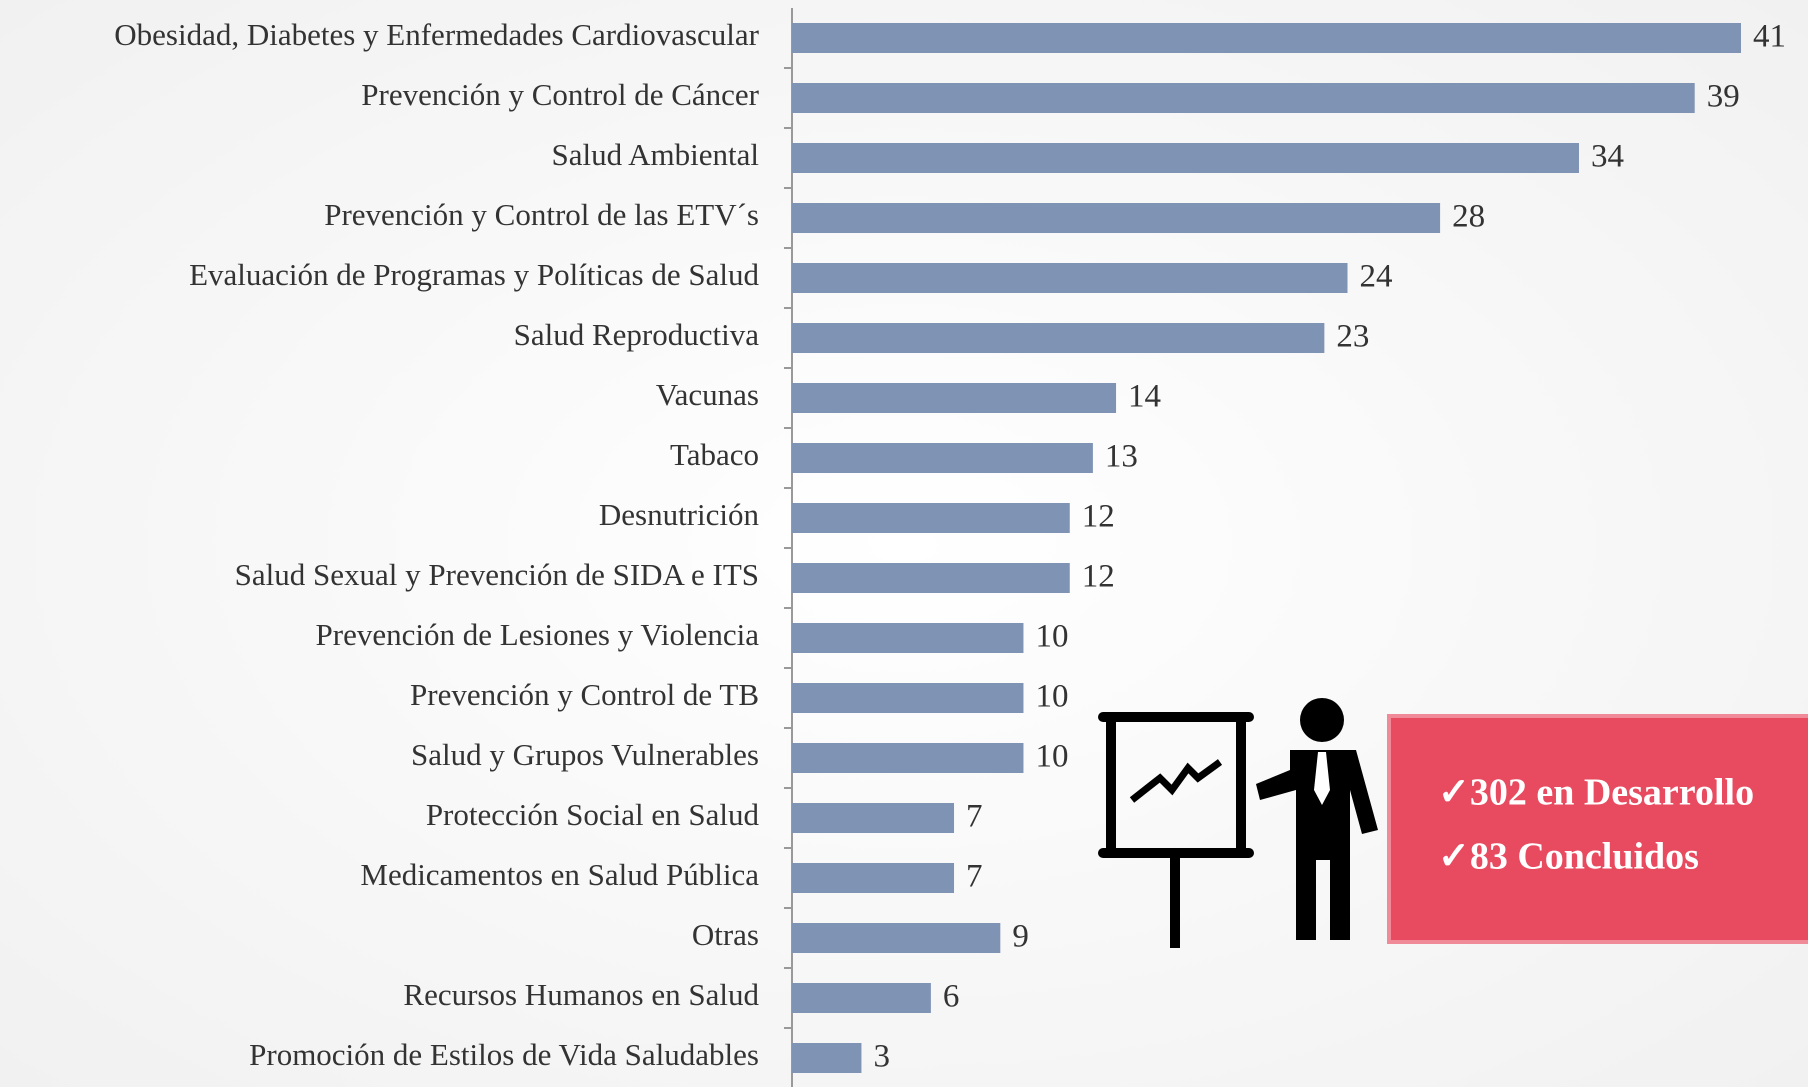  Describe the element at coordinates (714, 454) in the screenshot. I see `category-label: Tabaco` at that location.